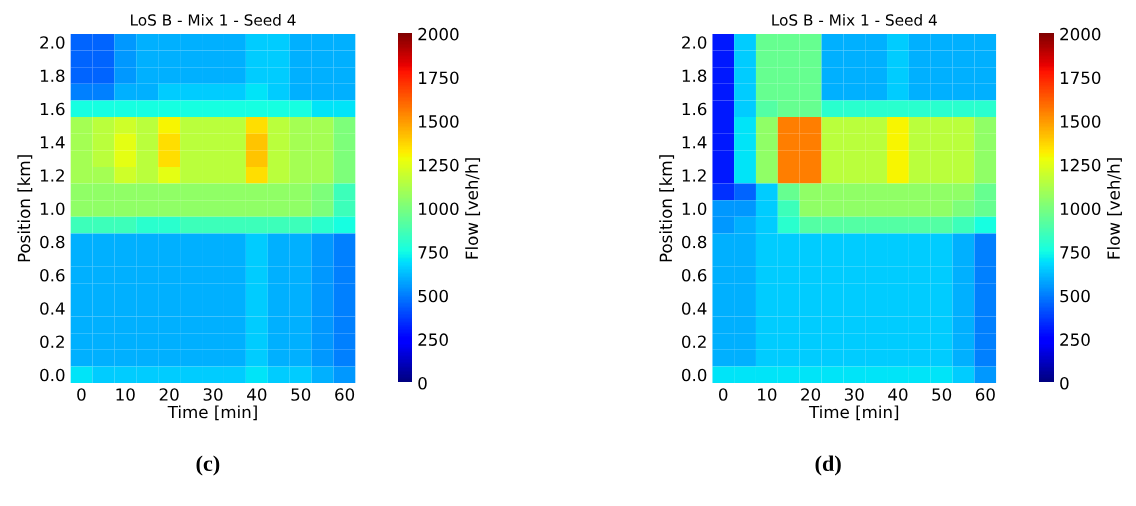 Image resolution: width=1136 pixels, height=506 pixels. What do you see at coordinates (208, 465) in the screenshot?
I see `text: (c)` at bounding box center [208, 465].